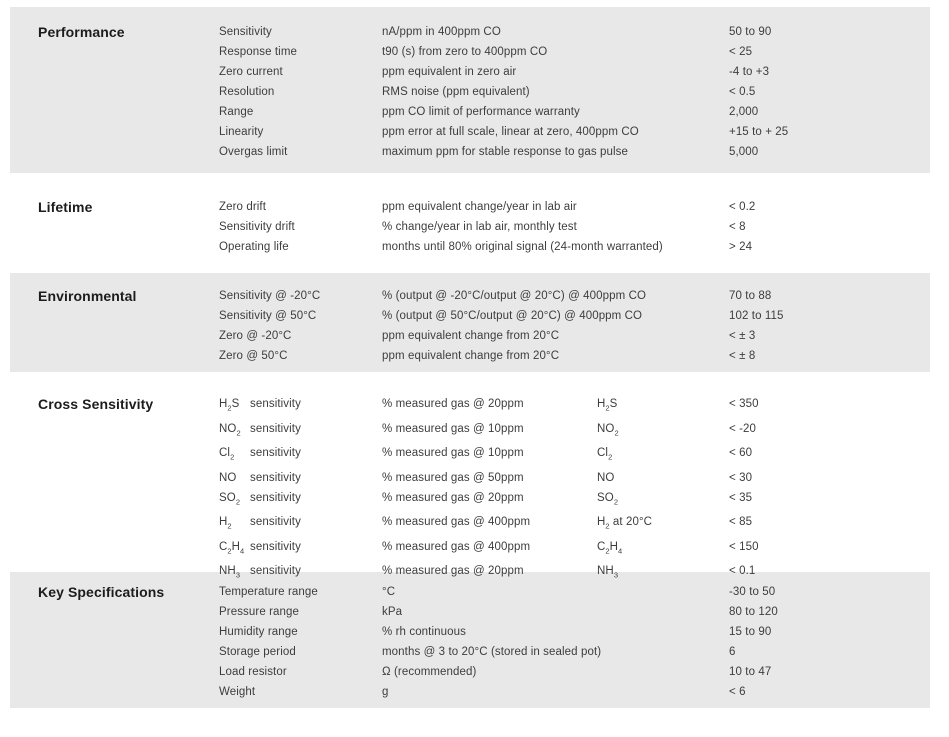 The width and height of the screenshot is (949, 737). I want to click on spec-label: Resolution, so click(247, 92).